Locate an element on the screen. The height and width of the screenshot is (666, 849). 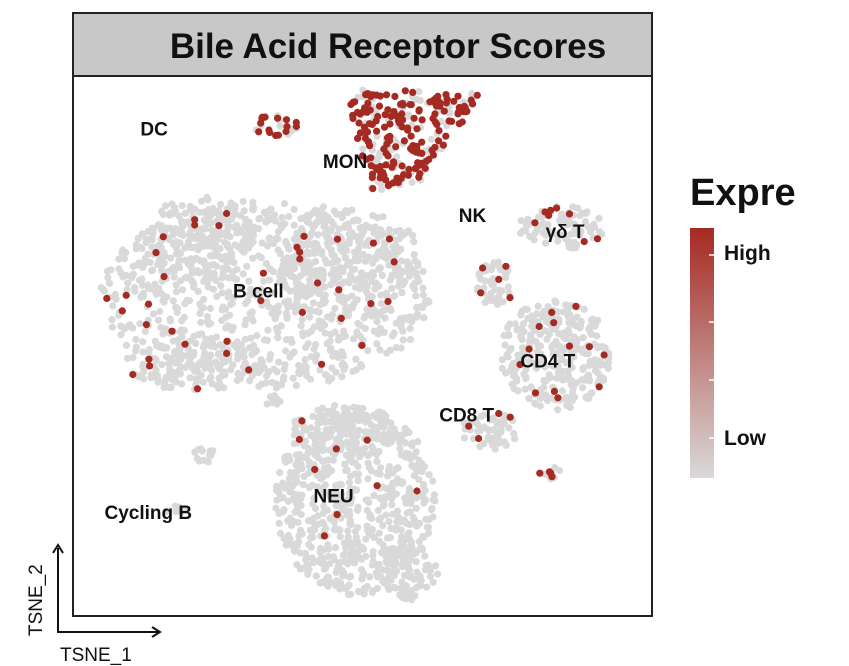
cluster-label: DC is located at coordinates (154, 129).